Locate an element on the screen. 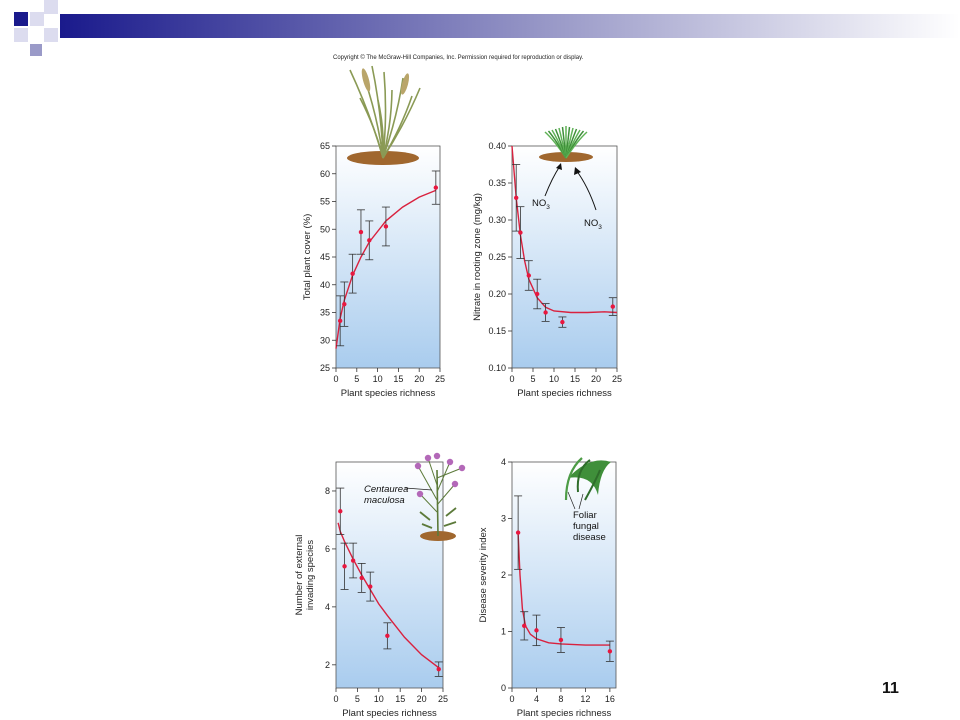 This screenshot has height=720, width=960. species-annotation: maculosa is located at coordinates (384, 500).